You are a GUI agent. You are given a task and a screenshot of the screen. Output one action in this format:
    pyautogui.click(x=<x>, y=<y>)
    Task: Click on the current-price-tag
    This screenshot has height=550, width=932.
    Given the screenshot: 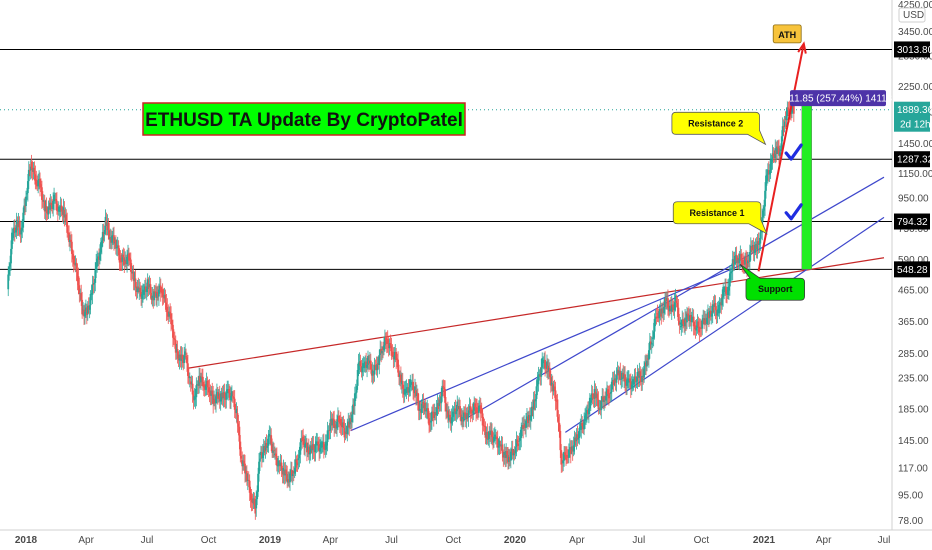 What is the action you would take?
    pyautogui.click(x=912, y=116)
    